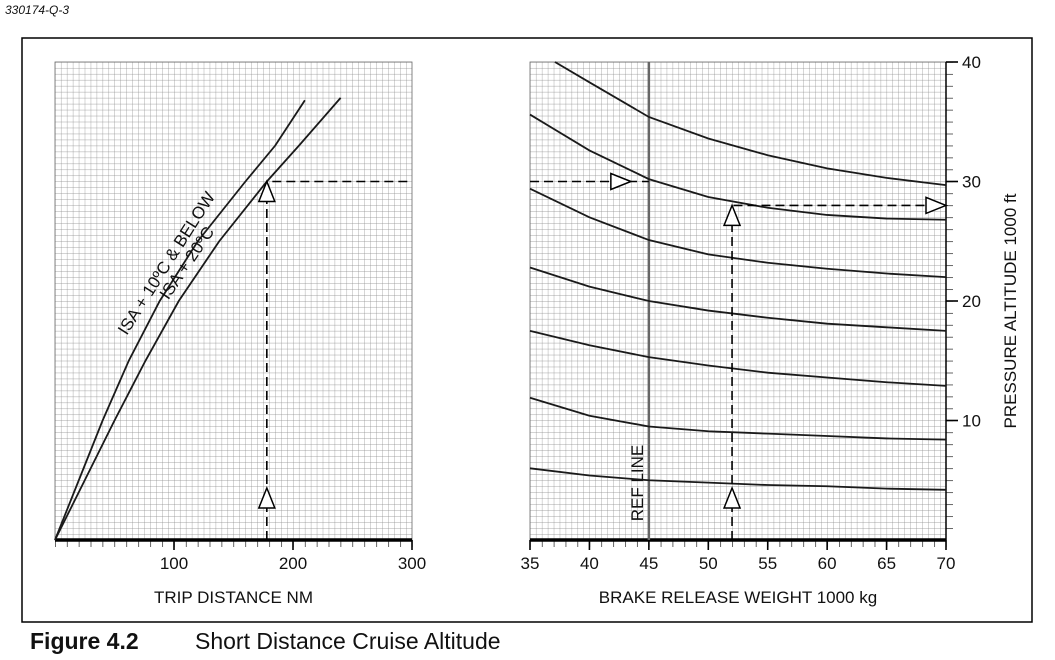 The width and height of the screenshot is (1055, 660). Describe the element at coordinates (233, 597) in the screenshot. I see `x-axis-title: TRIP DISTANCE NM` at that location.